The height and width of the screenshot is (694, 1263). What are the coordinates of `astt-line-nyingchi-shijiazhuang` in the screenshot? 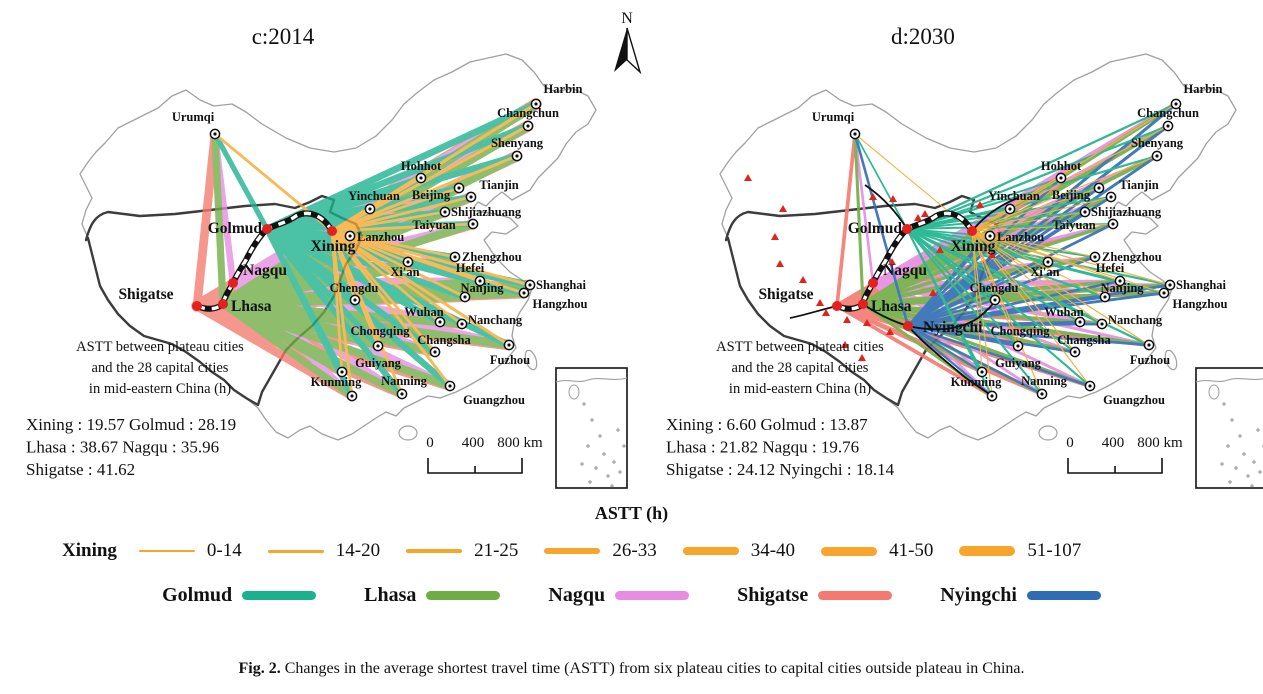 It's located at (996, 269).